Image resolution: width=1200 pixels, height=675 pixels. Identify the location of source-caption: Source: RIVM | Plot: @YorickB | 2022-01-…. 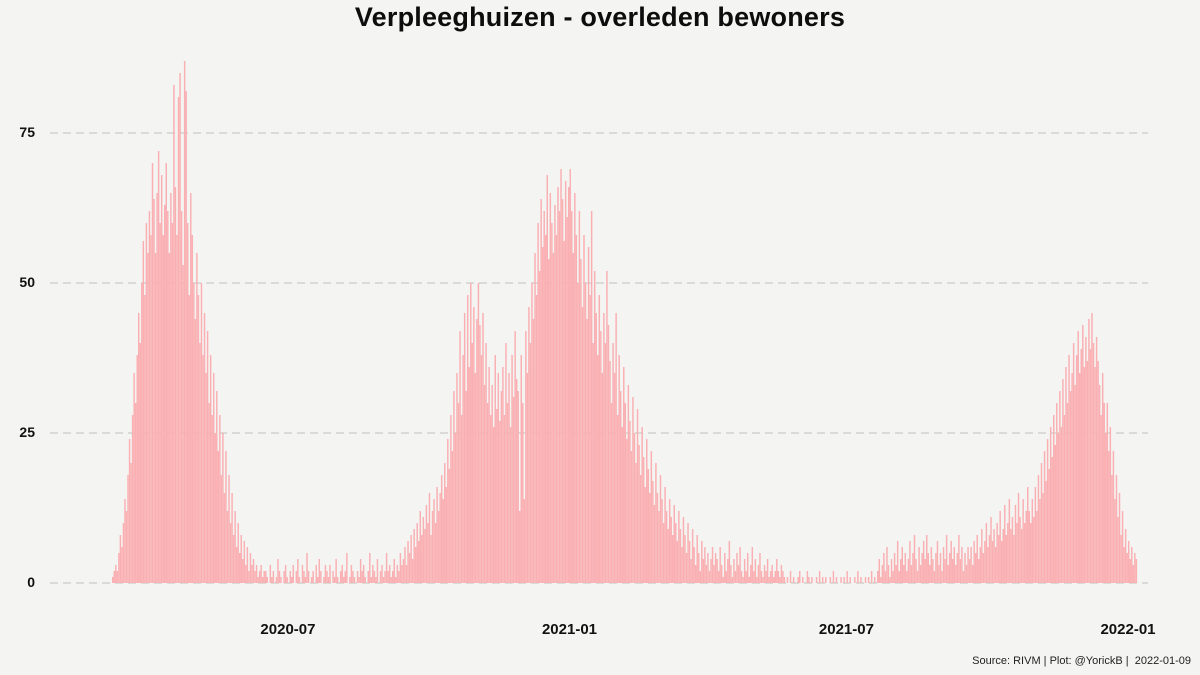
(1081, 661).